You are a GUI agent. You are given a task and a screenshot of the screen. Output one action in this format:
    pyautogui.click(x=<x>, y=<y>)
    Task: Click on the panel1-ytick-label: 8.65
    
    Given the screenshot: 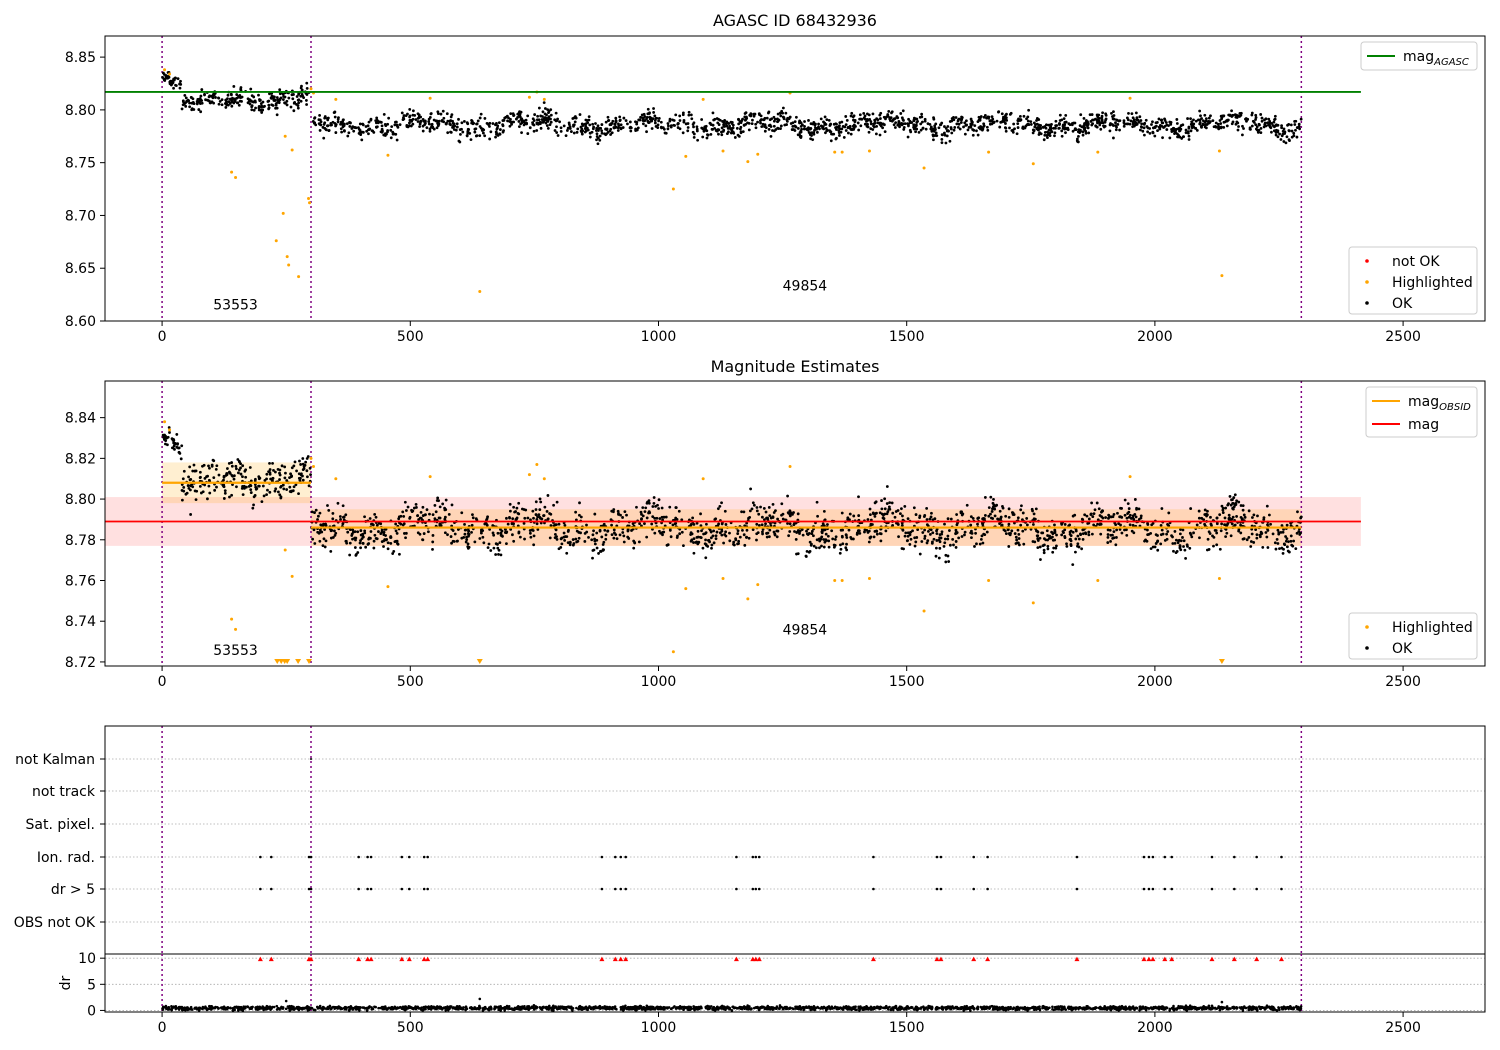 What is the action you would take?
    pyautogui.click(x=80, y=269)
    